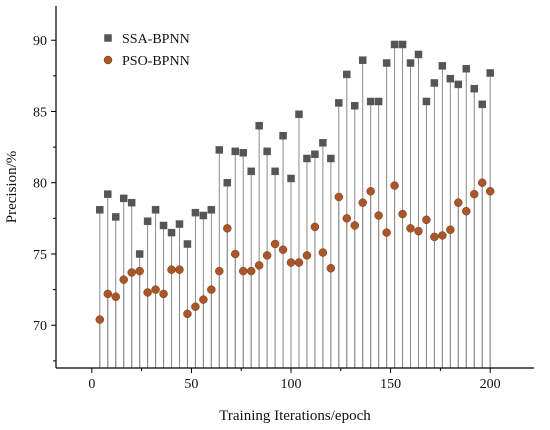  I want to click on x-tick-label: 0, so click(91, 384).